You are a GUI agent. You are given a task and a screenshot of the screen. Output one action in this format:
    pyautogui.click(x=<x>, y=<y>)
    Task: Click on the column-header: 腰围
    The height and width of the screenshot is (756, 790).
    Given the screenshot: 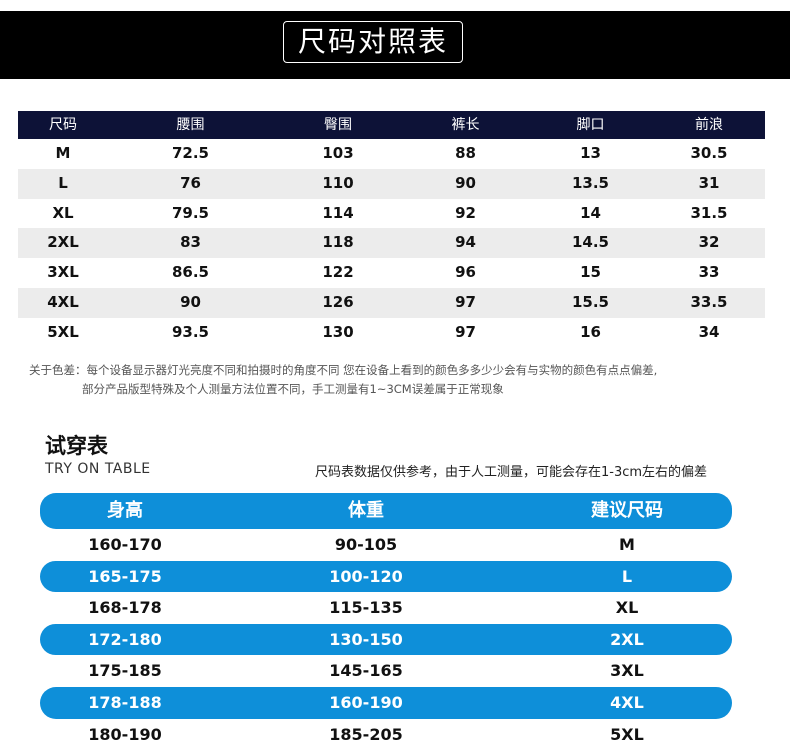 What is the action you would take?
    pyautogui.click(x=190, y=125)
    